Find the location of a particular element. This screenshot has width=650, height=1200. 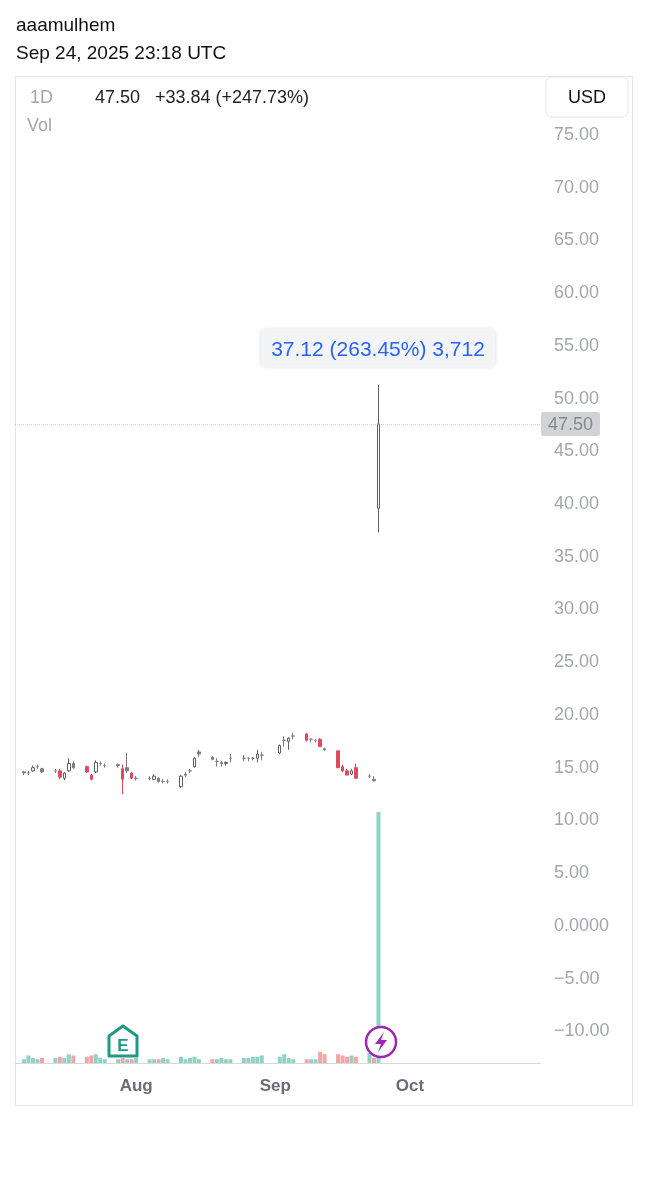

y-tick-label: 70.00 is located at coordinates (577, 186).